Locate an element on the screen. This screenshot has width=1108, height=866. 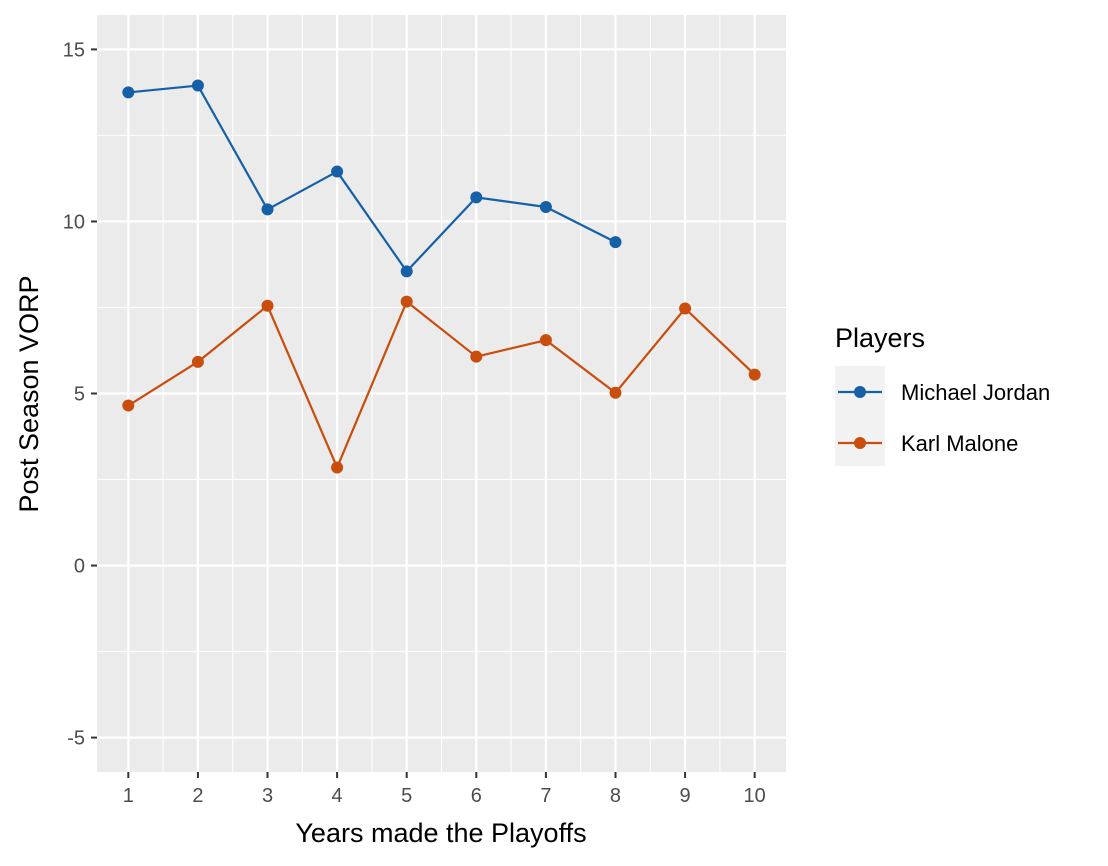
y-tick-label: 10 is located at coordinates (74, 222).